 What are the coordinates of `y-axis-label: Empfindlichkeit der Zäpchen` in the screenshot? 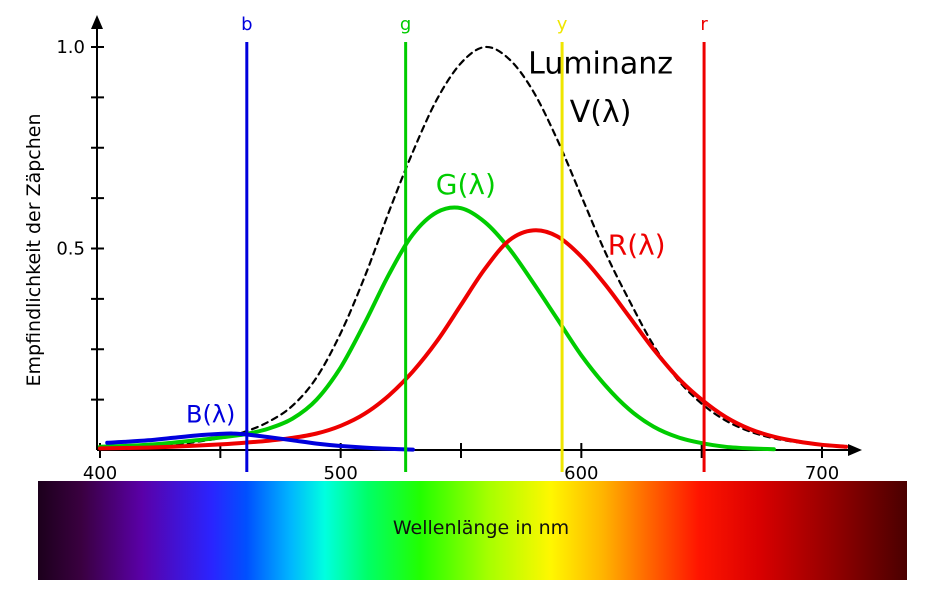 It's located at (34, 250).